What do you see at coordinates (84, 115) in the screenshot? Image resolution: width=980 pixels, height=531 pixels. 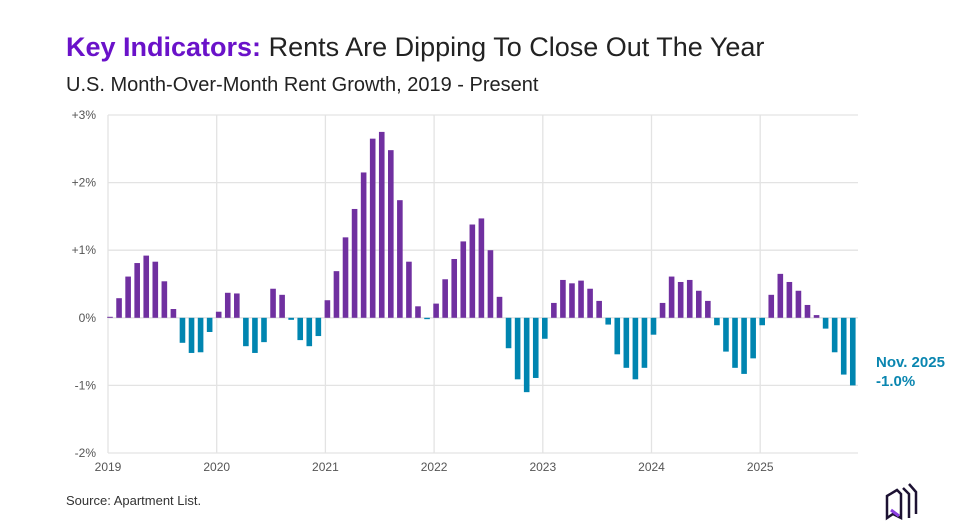 I see `y-tick-label: +3%` at bounding box center [84, 115].